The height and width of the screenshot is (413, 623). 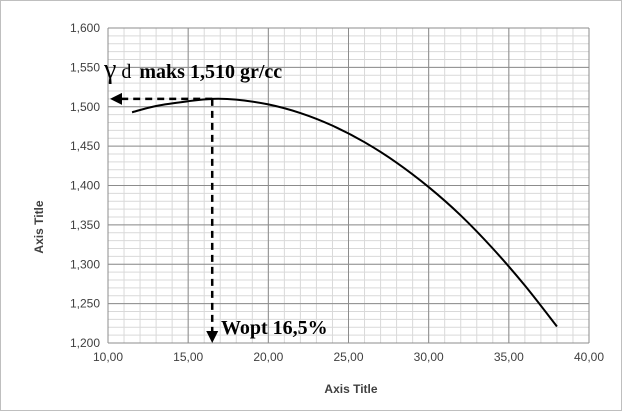 I want to click on y-tick-label: 1,450, so click(x=85, y=146).